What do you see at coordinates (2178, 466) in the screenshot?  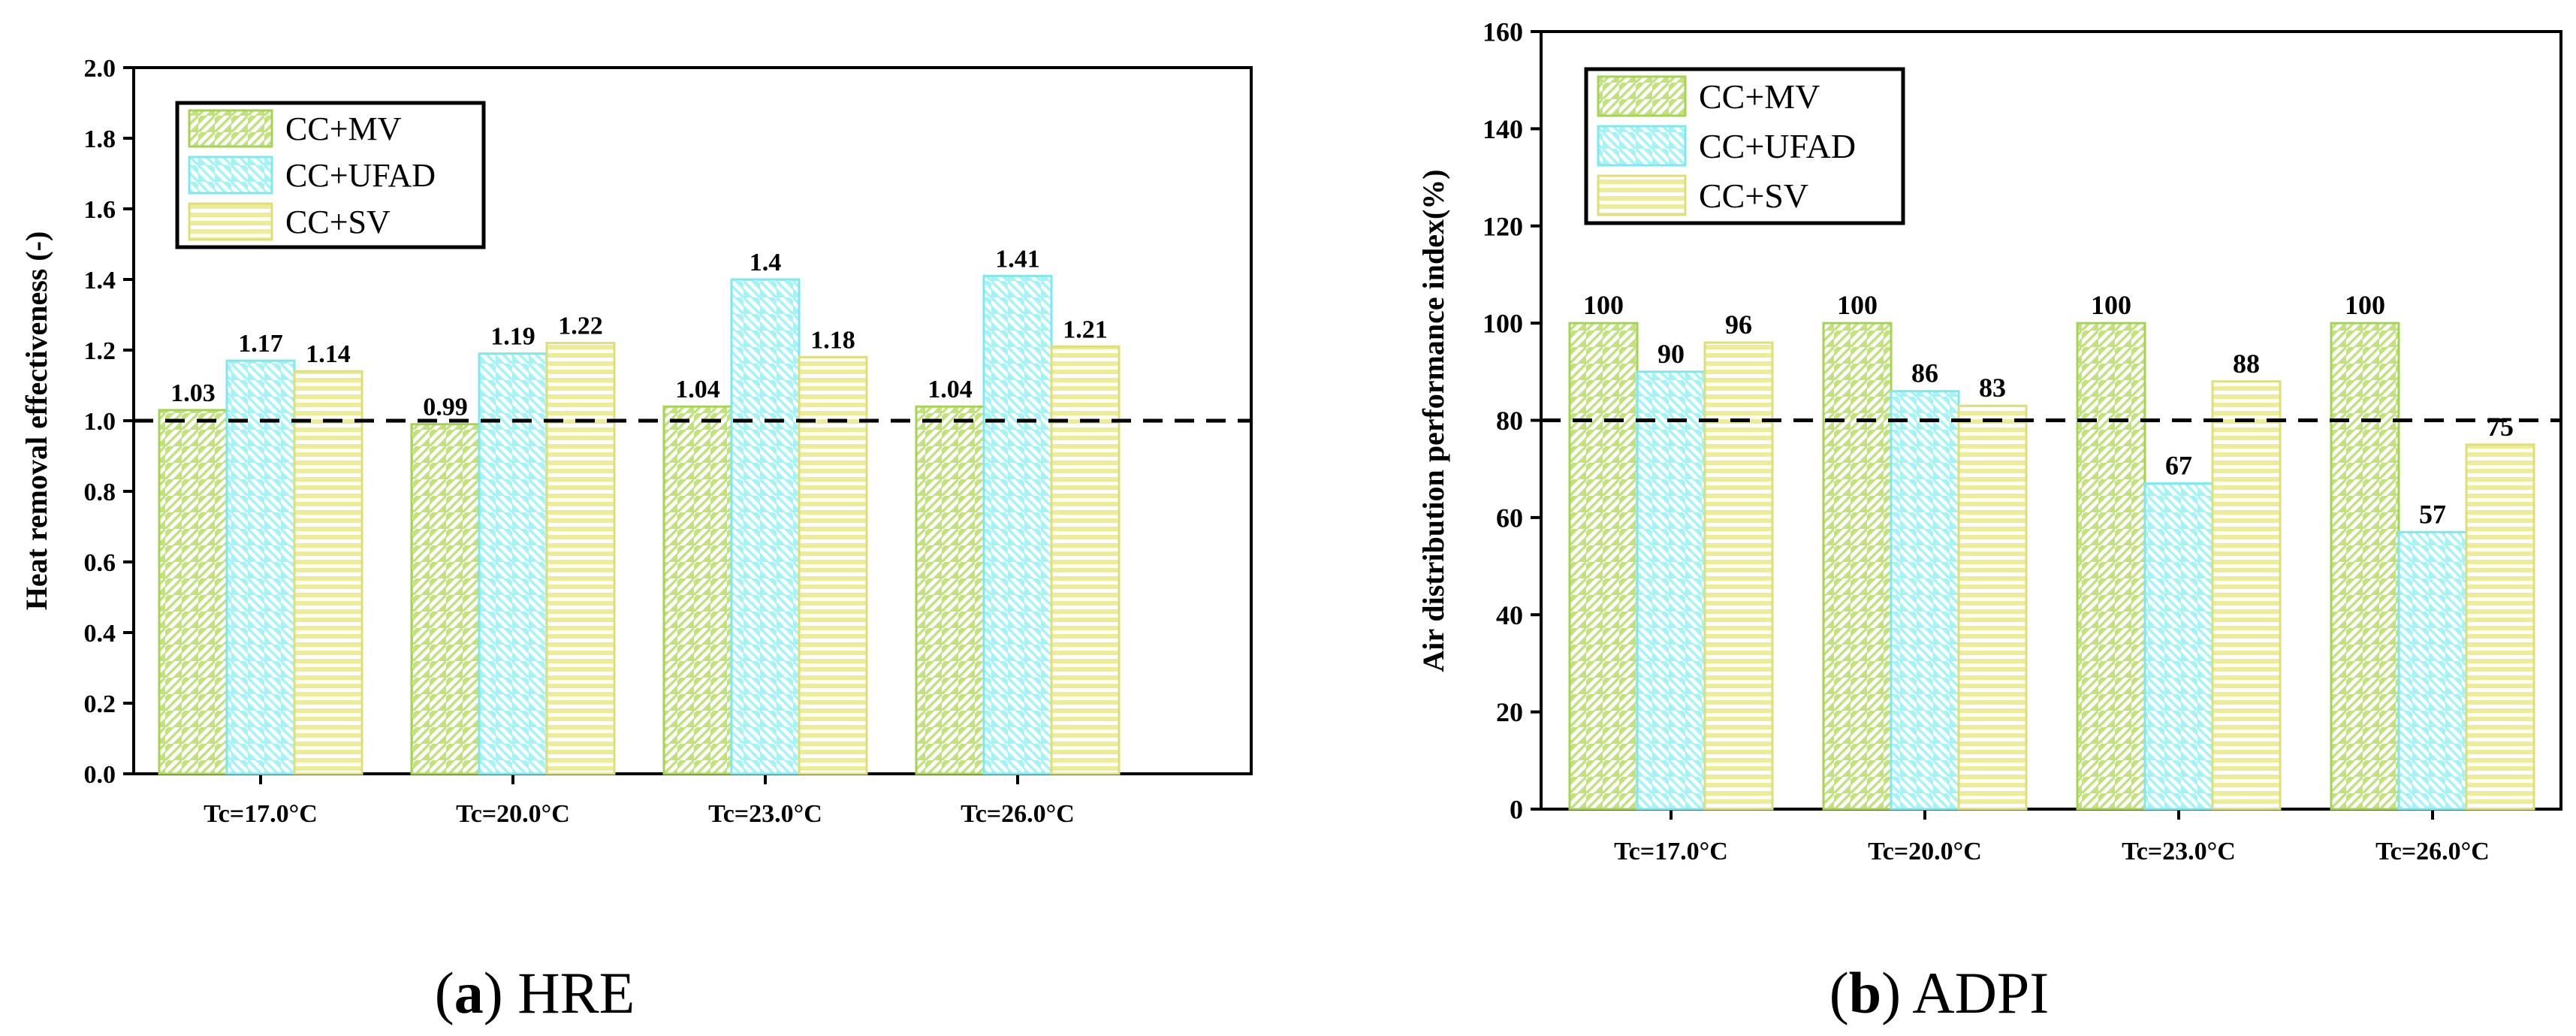 I see `data-label-cc-ufad-tc-23-0-c: 67` at bounding box center [2178, 466].